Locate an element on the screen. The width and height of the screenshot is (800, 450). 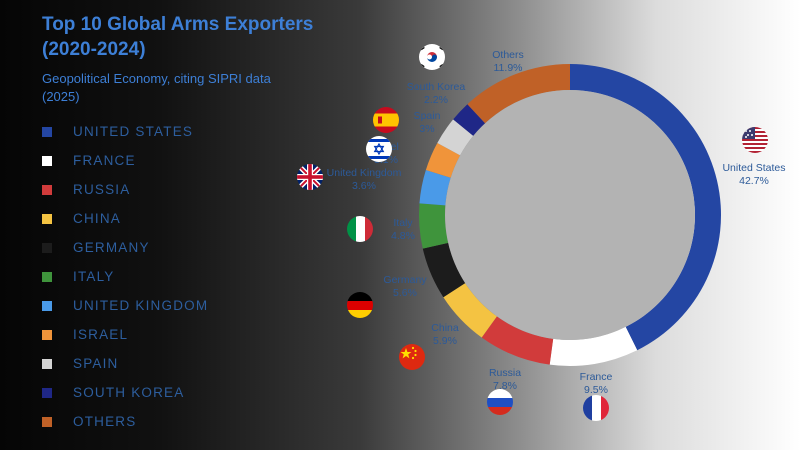
slice-label-value: 5.6% is located at coordinates (405, 293).